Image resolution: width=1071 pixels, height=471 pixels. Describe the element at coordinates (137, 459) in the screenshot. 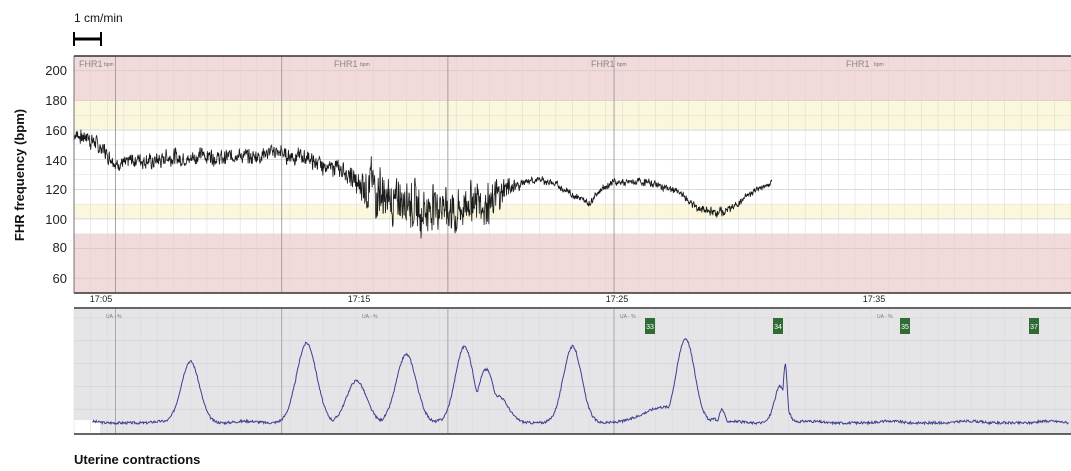

I see `ua-section-label: Uterine contractions` at that location.